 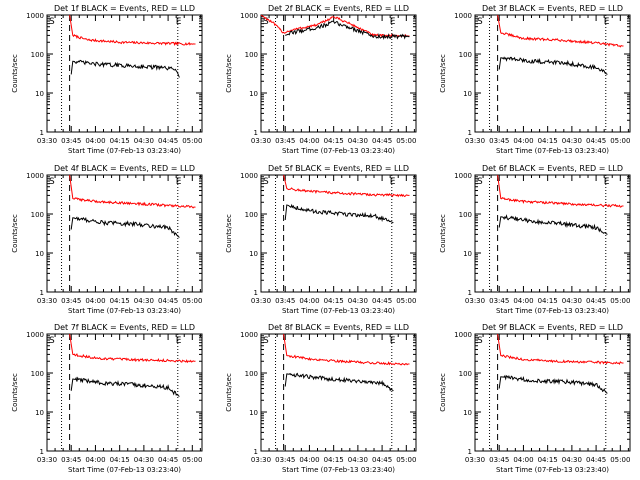 What do you see at coordinates (124, 168) in the screenshot?
I see `panel-title: Det 4f BLACK = Events, RED = LLD` at bounding box center [124, 168].